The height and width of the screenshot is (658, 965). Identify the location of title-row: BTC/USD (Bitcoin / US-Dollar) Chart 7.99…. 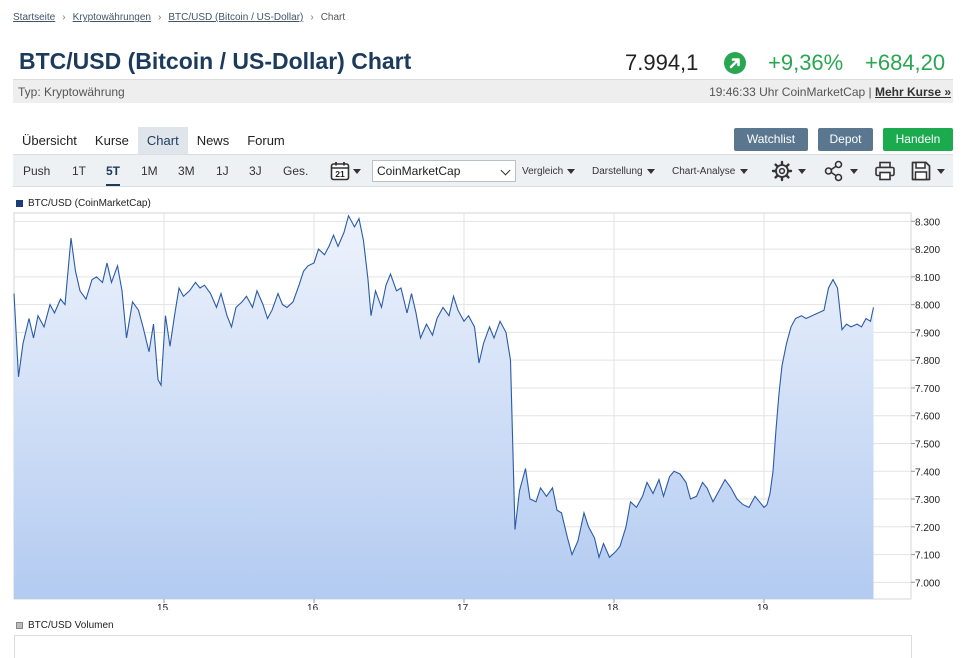
(484, 63).